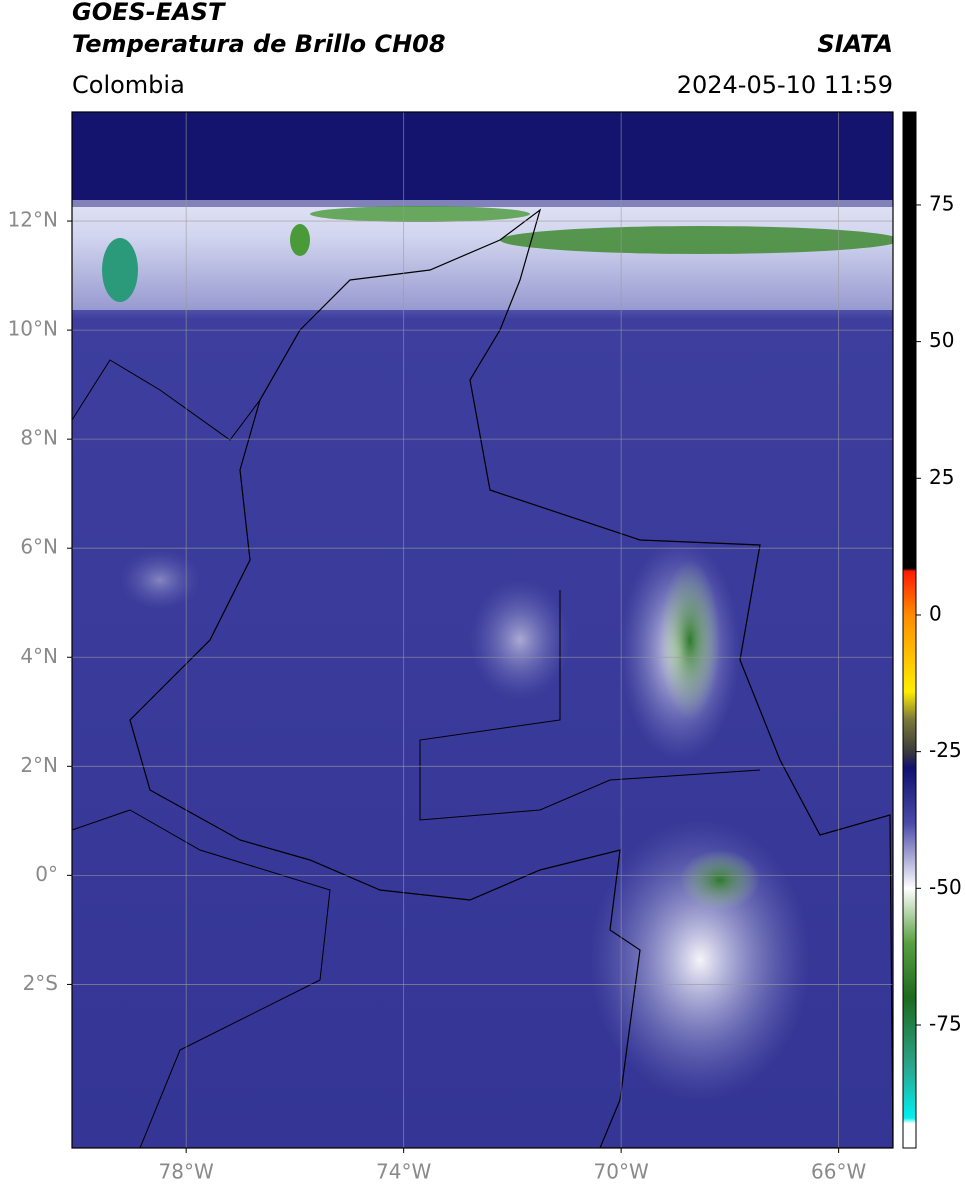 This screenshot has height=1190, width=966. What do you see at coordinates (403, 1172) in the screenshot?
I see `x-tick-label: 74°W` at bounding box center [403, 1172].